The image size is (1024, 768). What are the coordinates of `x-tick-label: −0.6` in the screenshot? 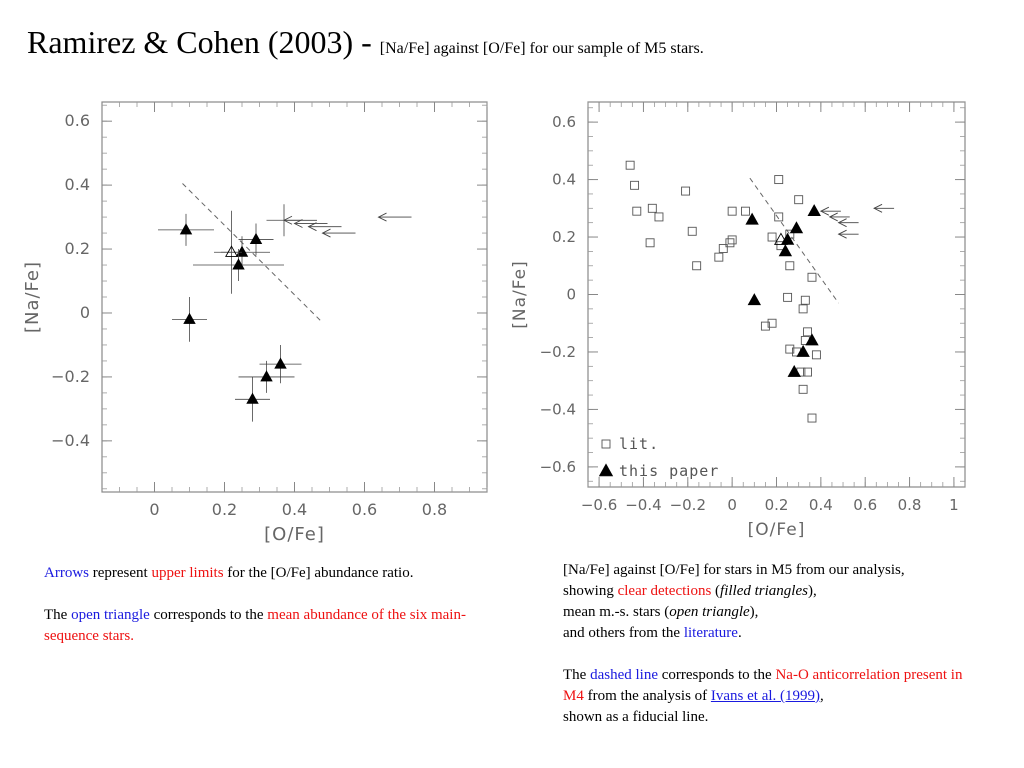 It's located at (599, 505).